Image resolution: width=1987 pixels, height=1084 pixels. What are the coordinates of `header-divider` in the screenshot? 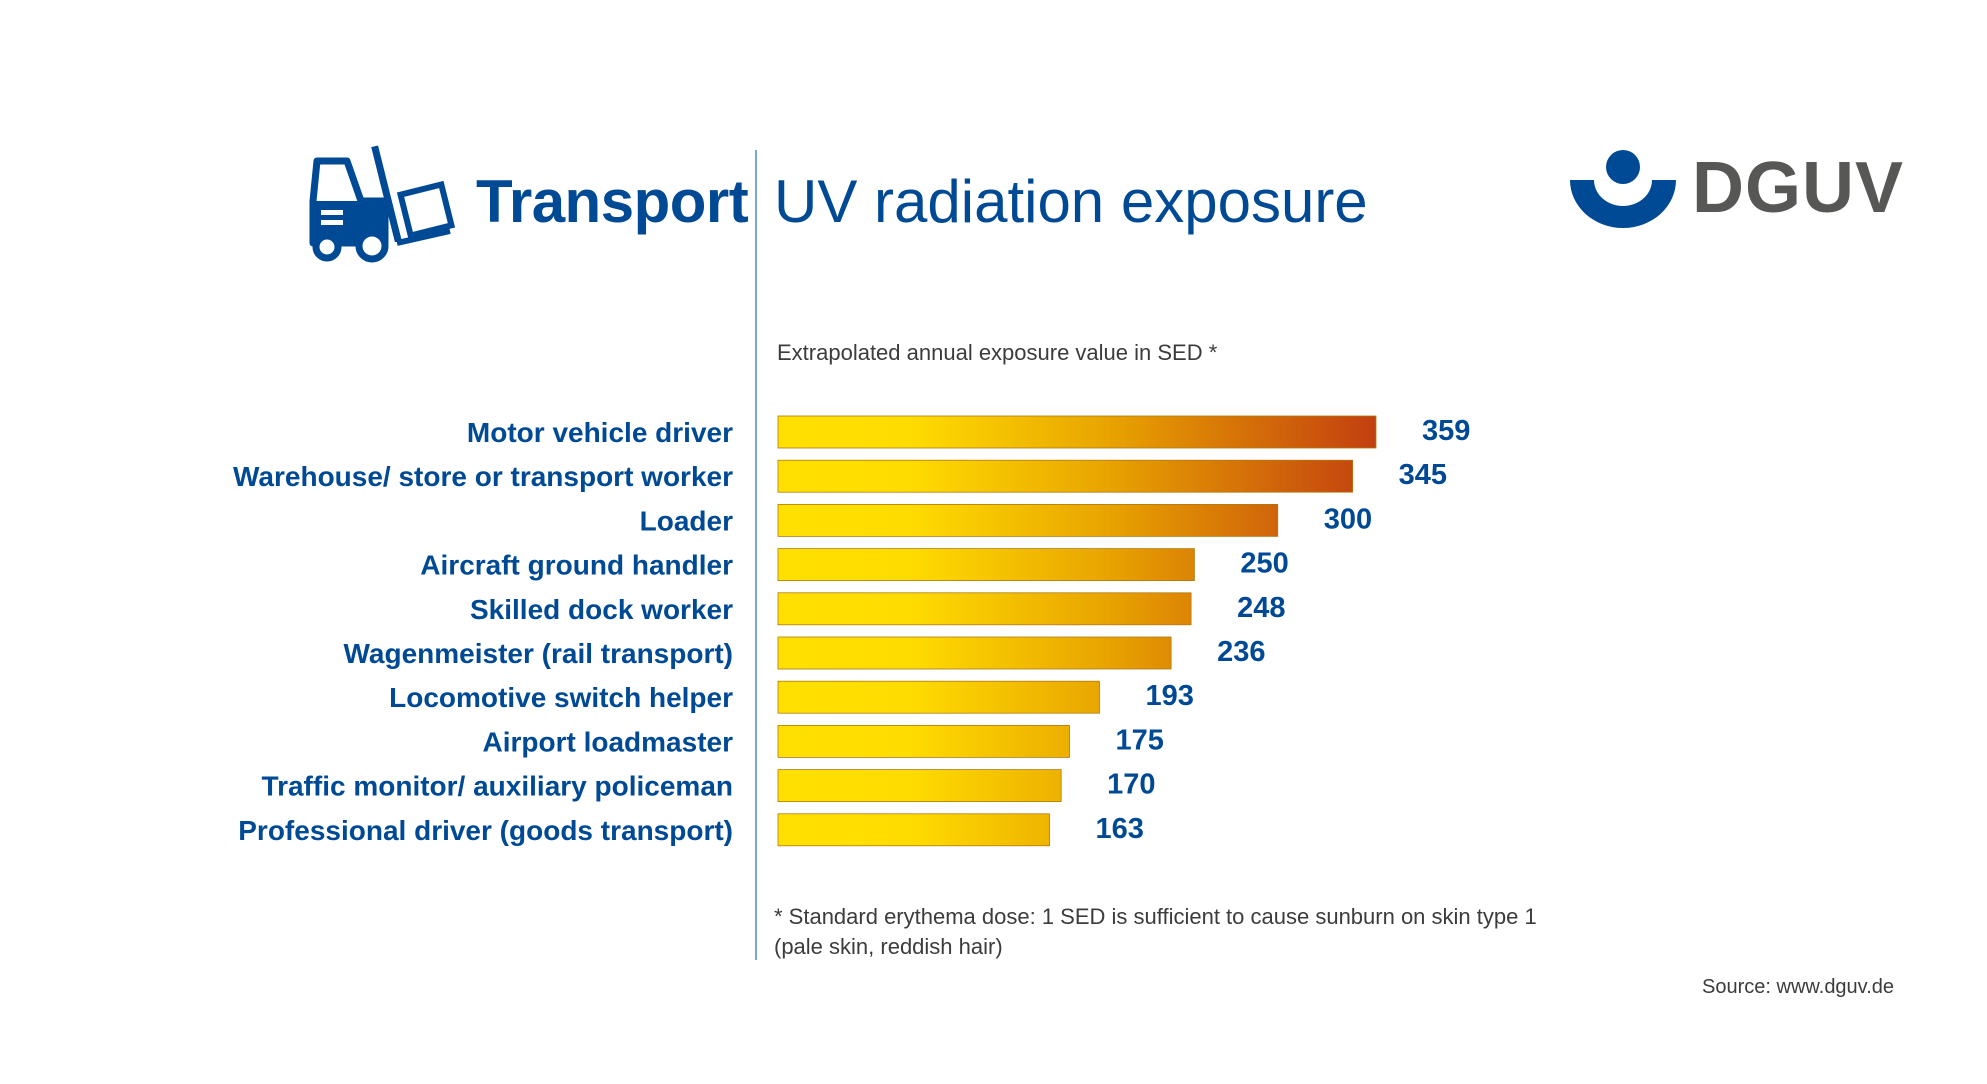 It's located at (756, 555).